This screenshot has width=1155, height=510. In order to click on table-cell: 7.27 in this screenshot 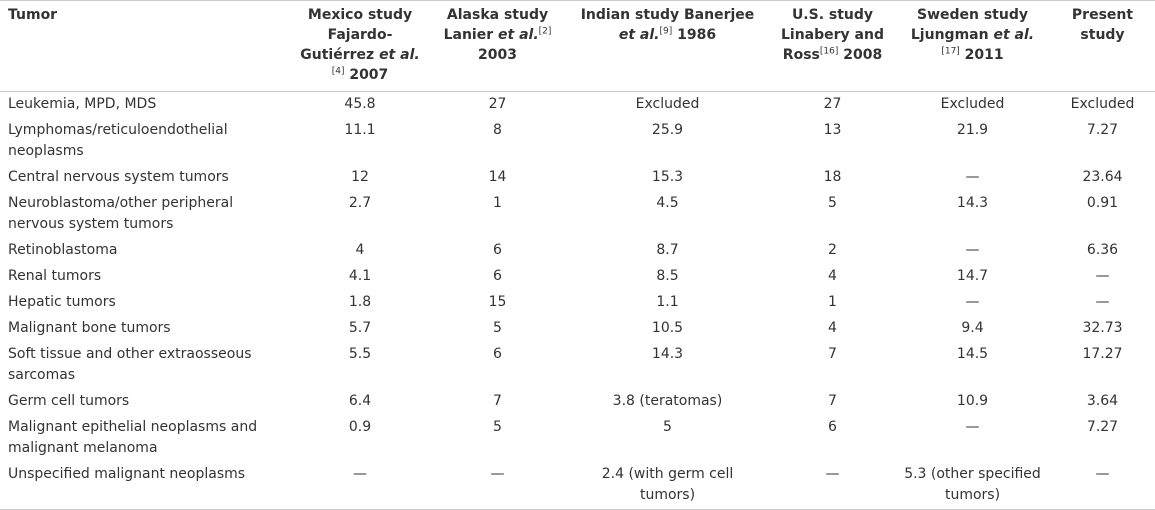, I will do `click(1102, 427)`.